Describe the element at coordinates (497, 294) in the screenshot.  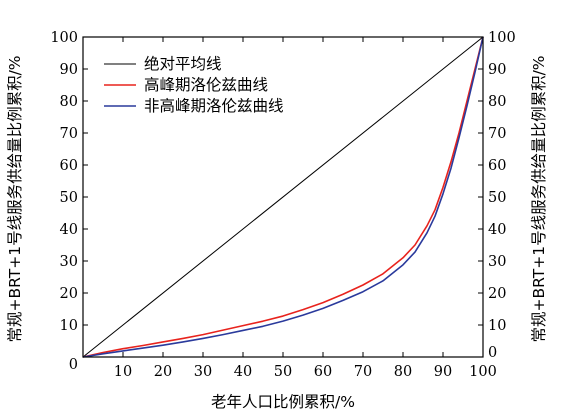
I see `y-tick-label-right: 20` at that location.